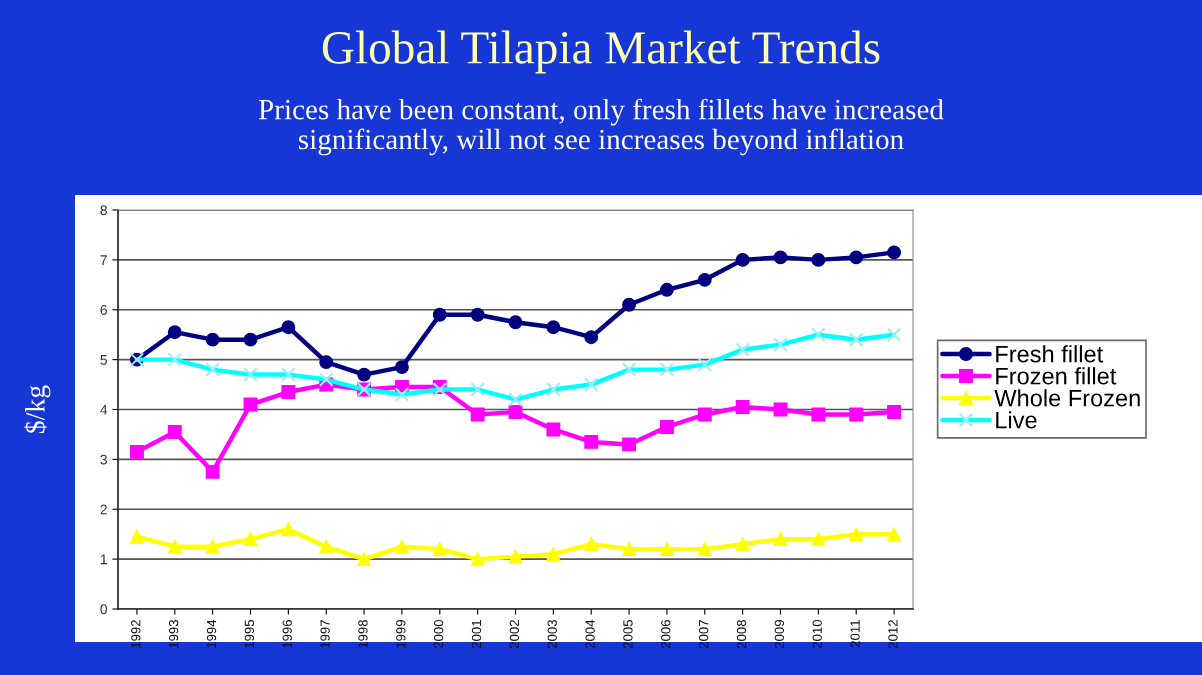 The image size is (1202, 675). What do you see at coordinates (249, 633) in the screenshot?
I see `x-tick-label: 1995` at bounding box center [249, 633].